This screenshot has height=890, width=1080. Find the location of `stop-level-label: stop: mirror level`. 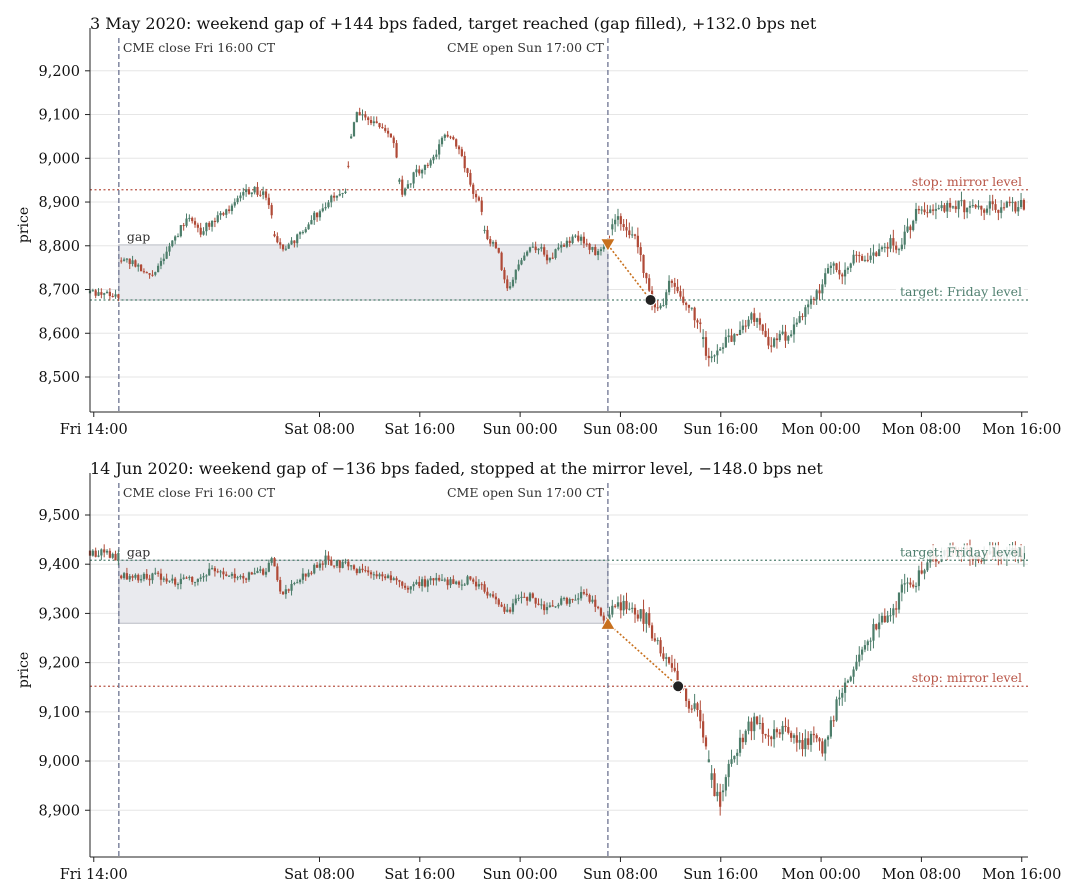

stop-level-label: stop: mirror level is located at coordinates (967, 181).